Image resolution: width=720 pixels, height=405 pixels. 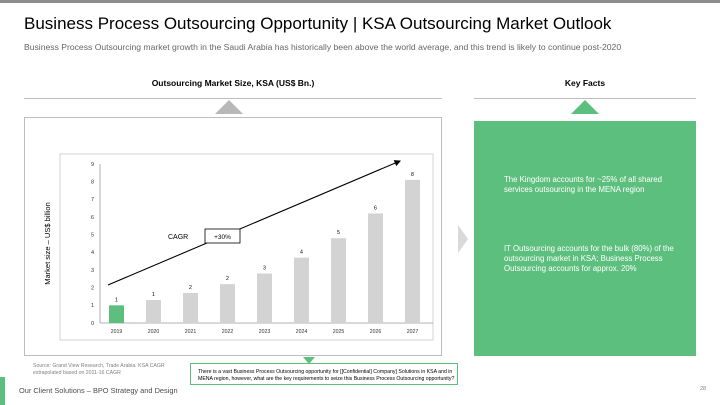 What do you see at coordinates (338, 233) in the screenshot?
I see `data-label-2025: 5` at bounding box center [338, 233].